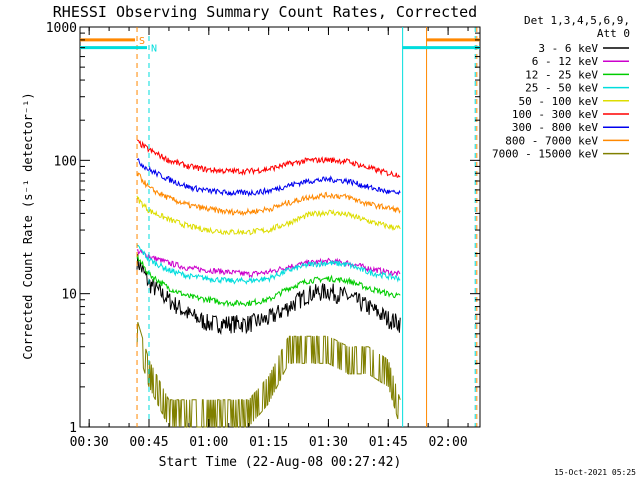 The height and width of the screenshot is (480, 640). Describe the element at coordinates (280, 462) in the screenshot. I see `x-axis-label: Start Time (22-Aug-08 00:27:42)` at that location.